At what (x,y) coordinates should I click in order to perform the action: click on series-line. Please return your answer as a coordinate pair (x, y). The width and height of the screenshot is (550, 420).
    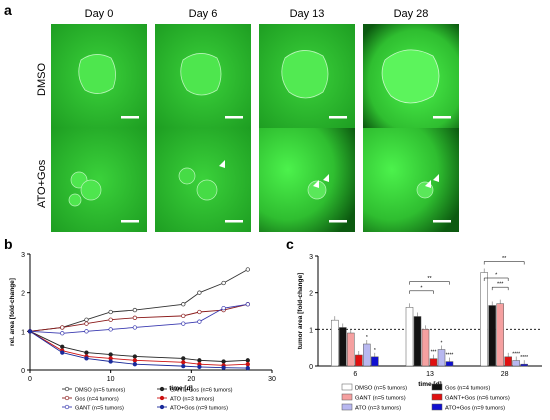
    Looking at the image, I should click on (139, 300).